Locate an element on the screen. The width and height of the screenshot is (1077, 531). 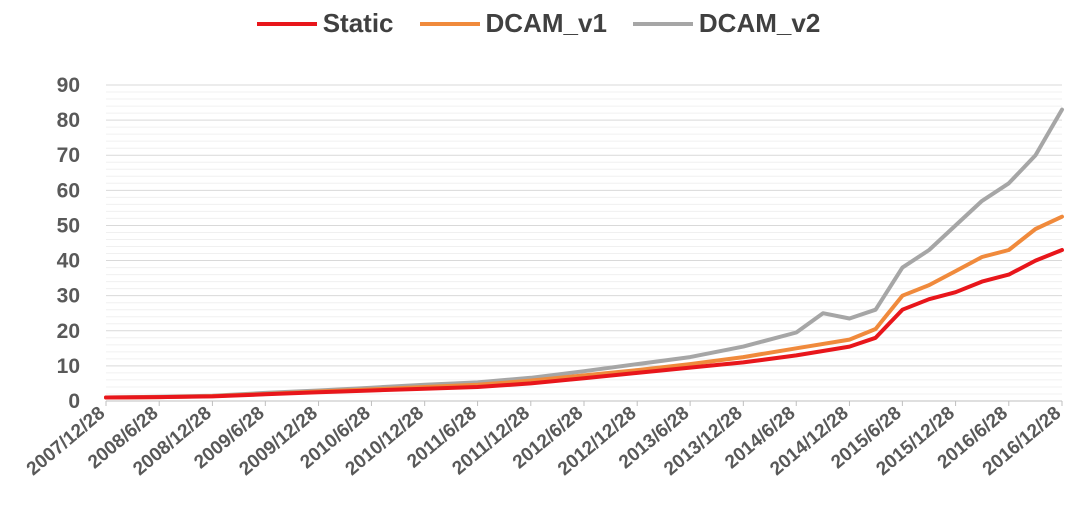
legend-label-static: Static is located at coordinates (358, 23).